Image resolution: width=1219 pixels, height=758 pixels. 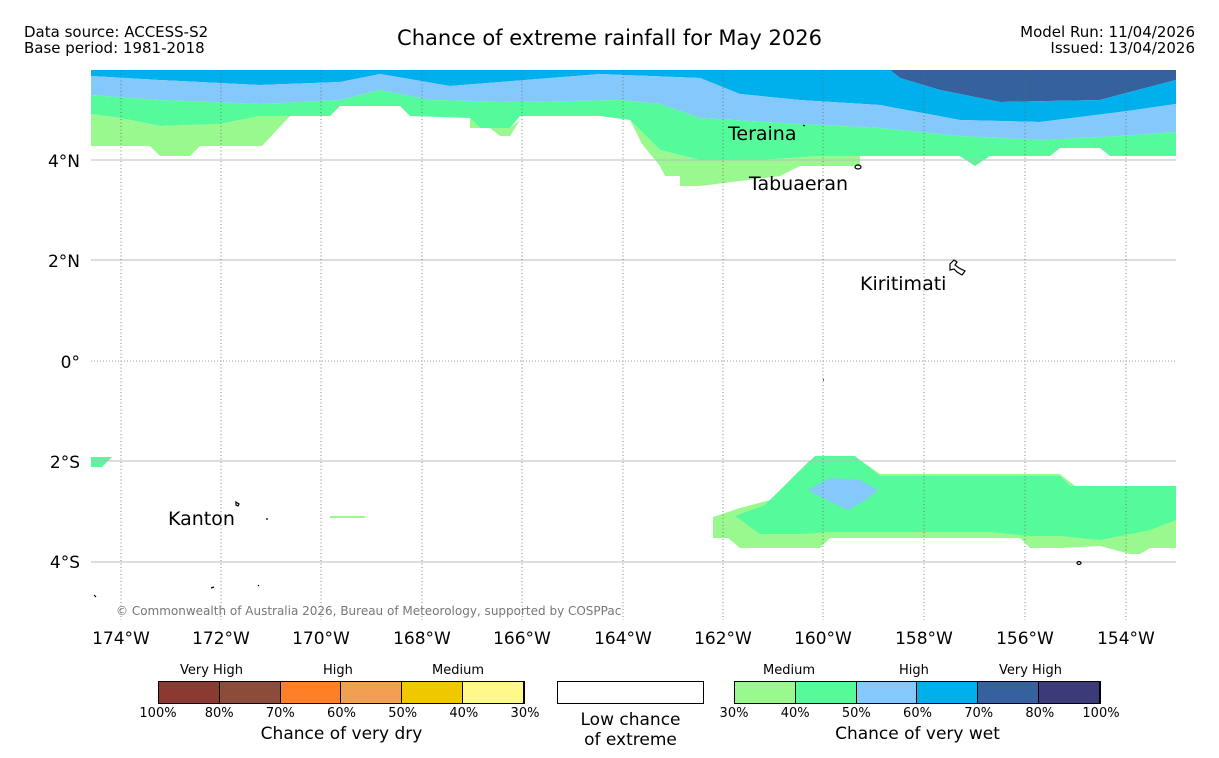 I want to click on dry-colorbar, so click(x=341, y=692).